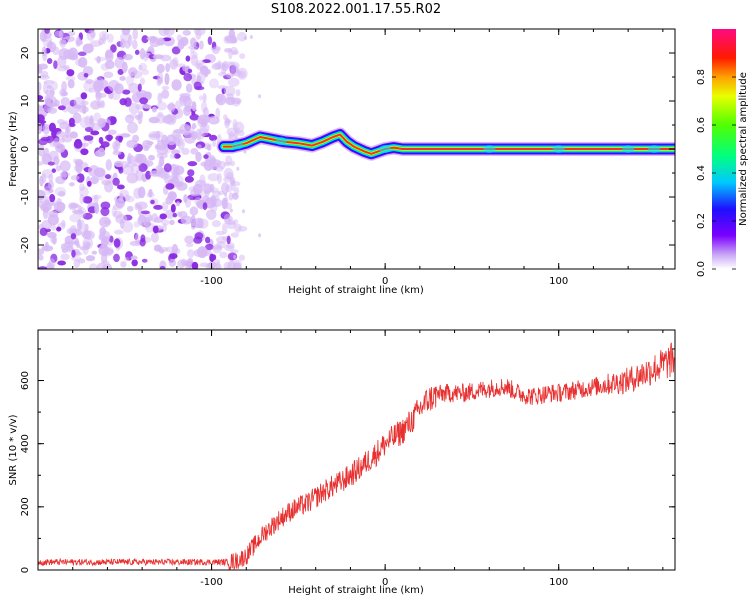 The height and width of the screenshot is (604, 750). I want to click on noise-speck, so click(235, 257).